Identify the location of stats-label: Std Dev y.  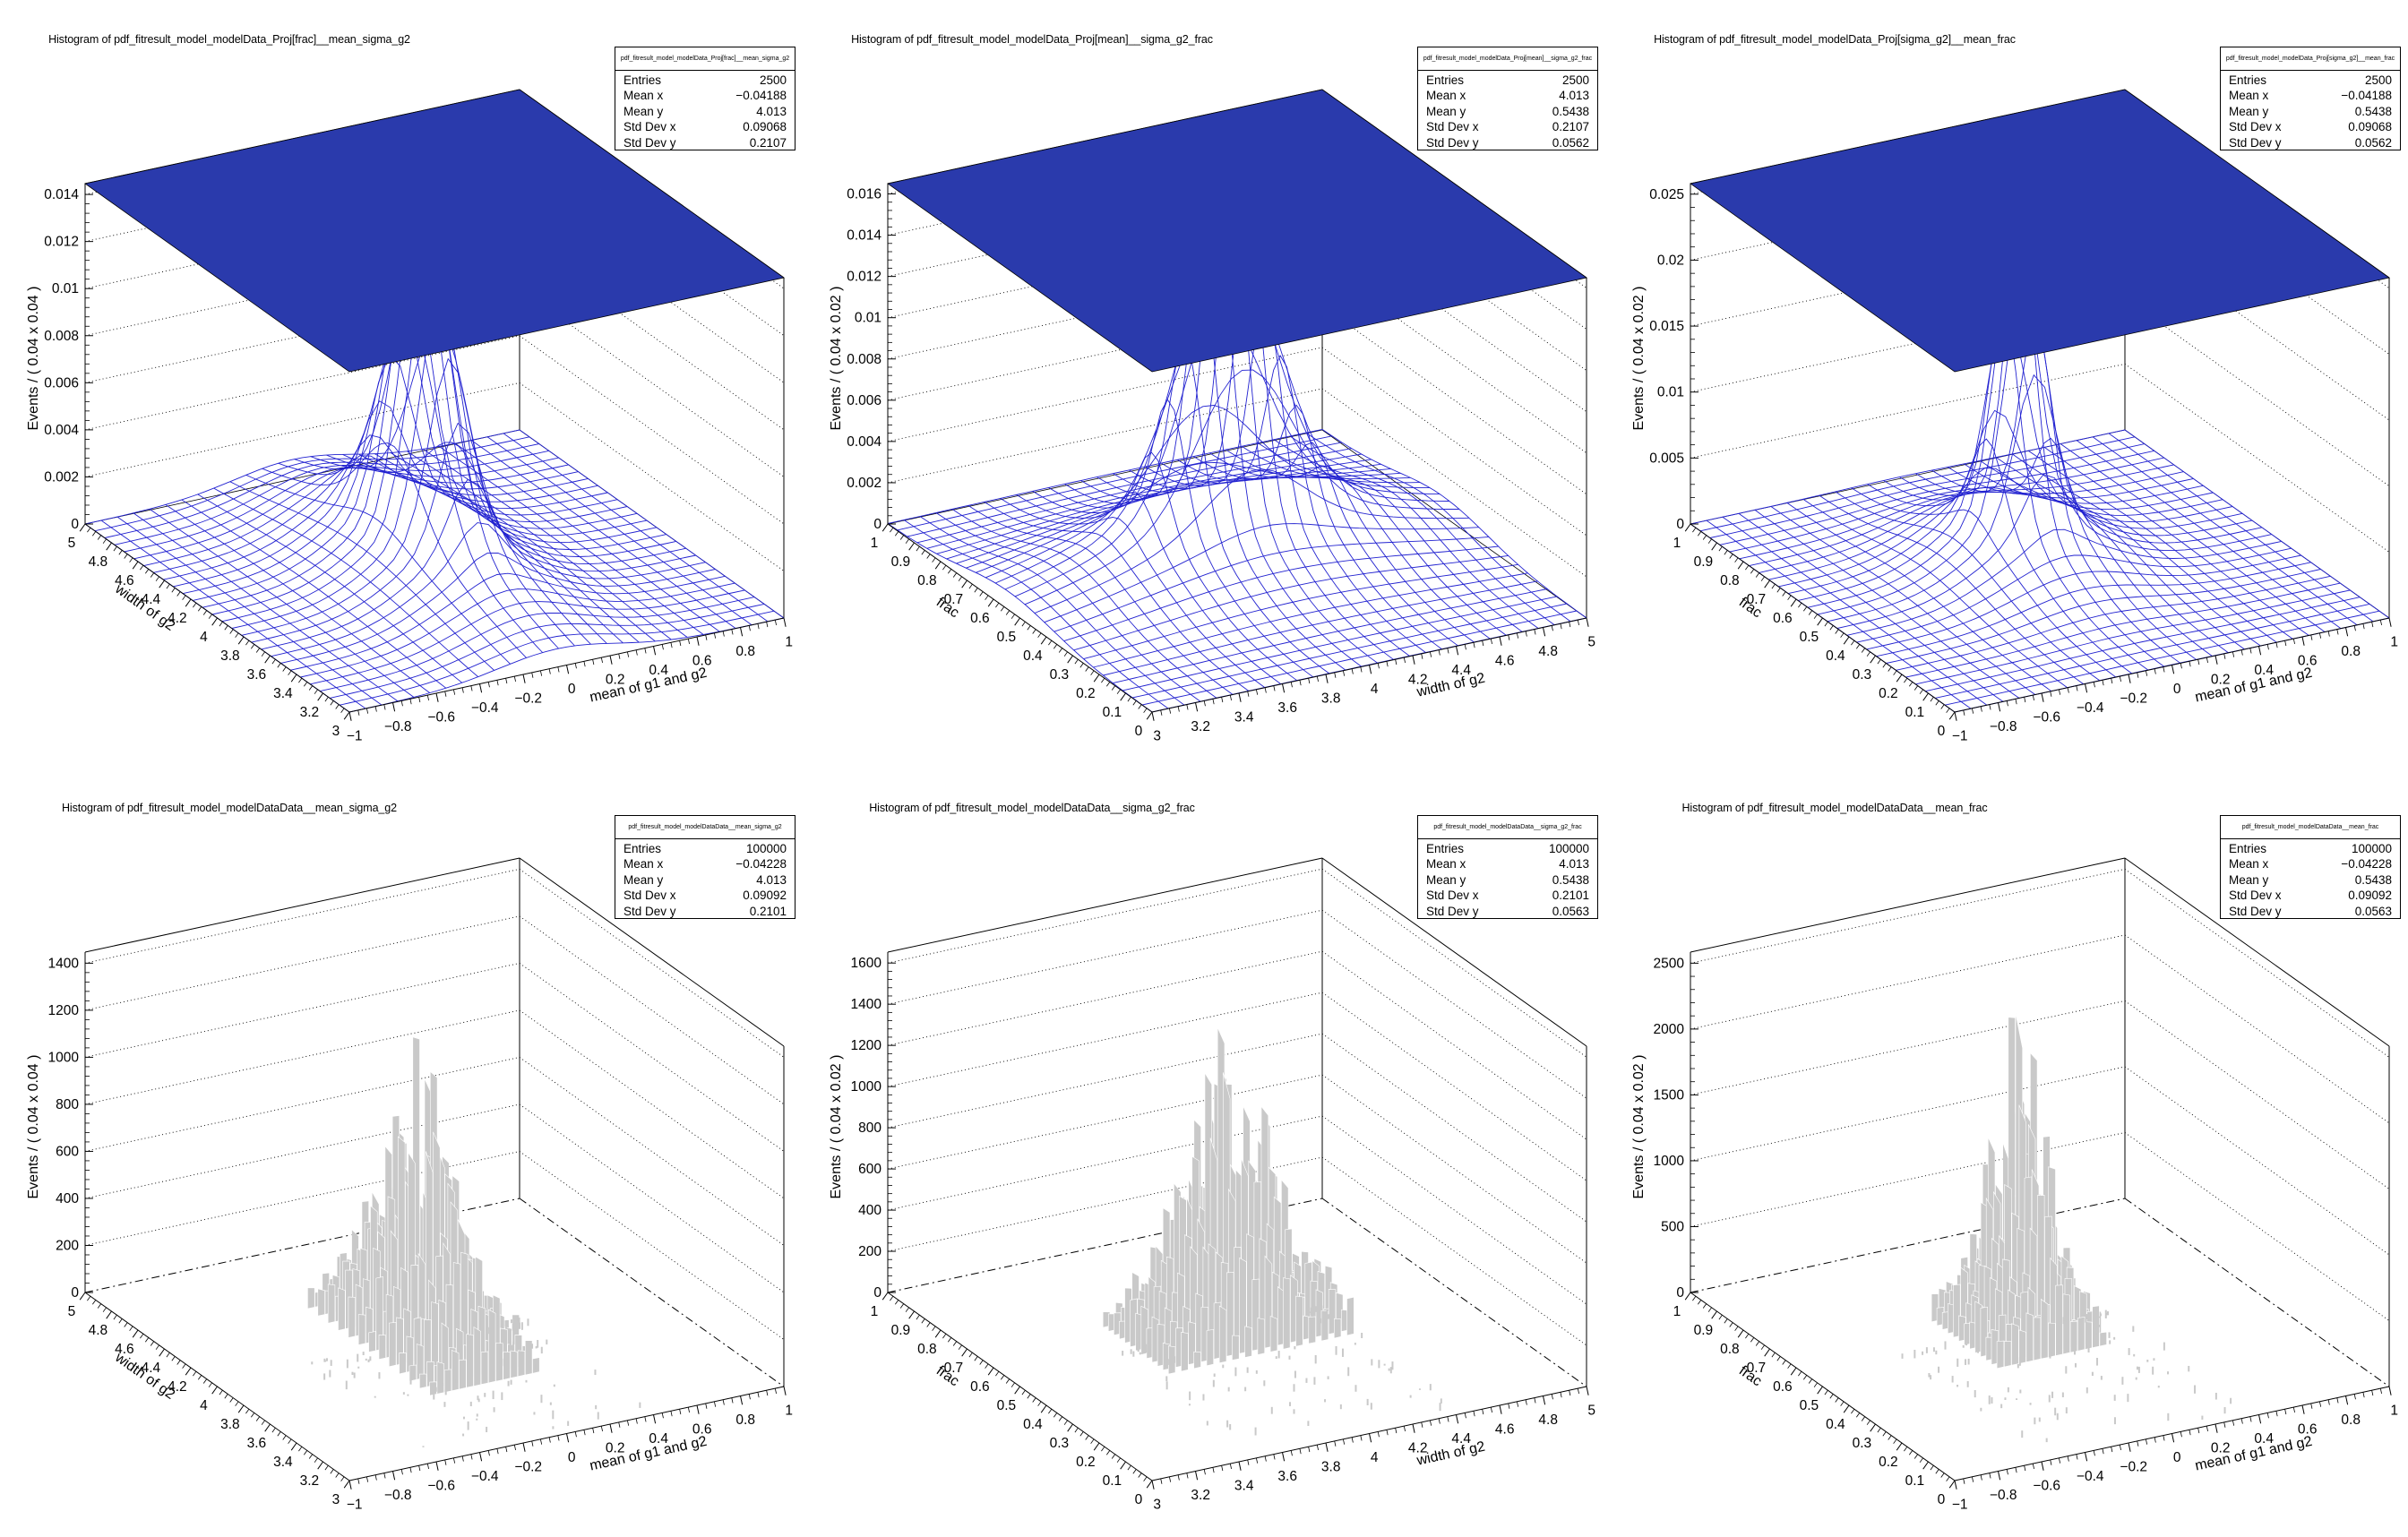
(1452, 142).